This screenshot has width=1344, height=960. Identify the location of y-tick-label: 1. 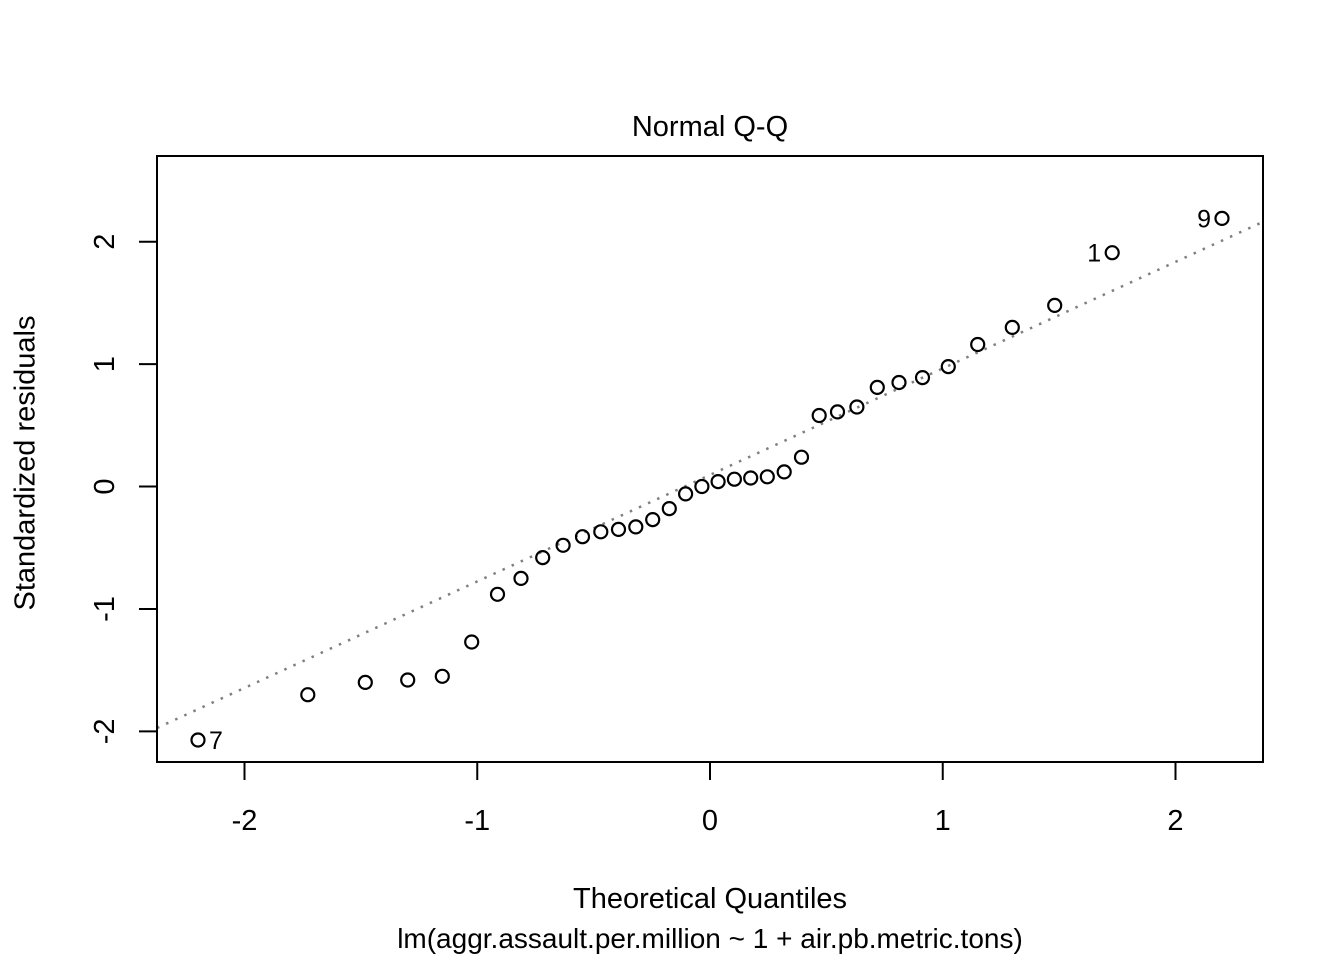
(105, 364).